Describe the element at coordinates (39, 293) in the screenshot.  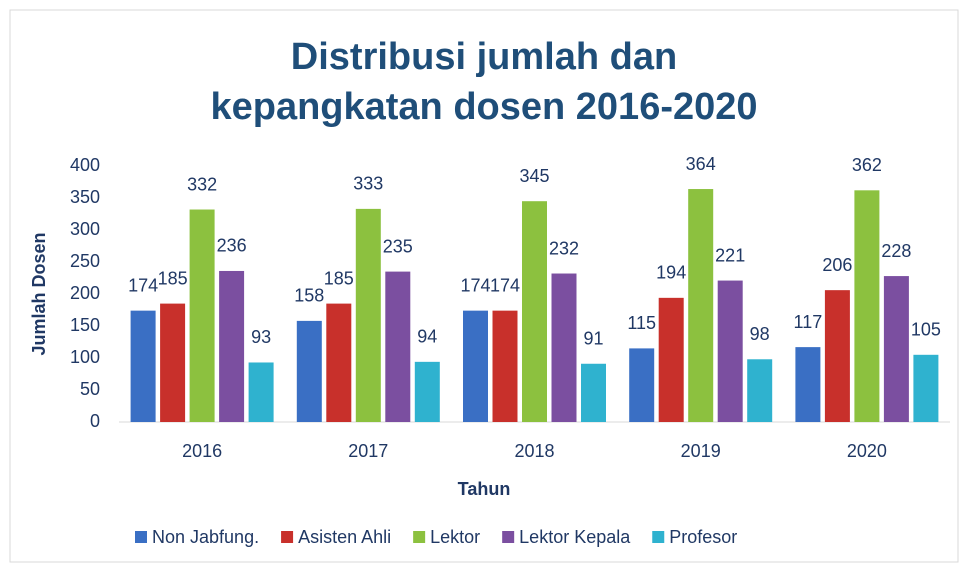
I see `y-axis-title: Jumlah Dosen` at that location.